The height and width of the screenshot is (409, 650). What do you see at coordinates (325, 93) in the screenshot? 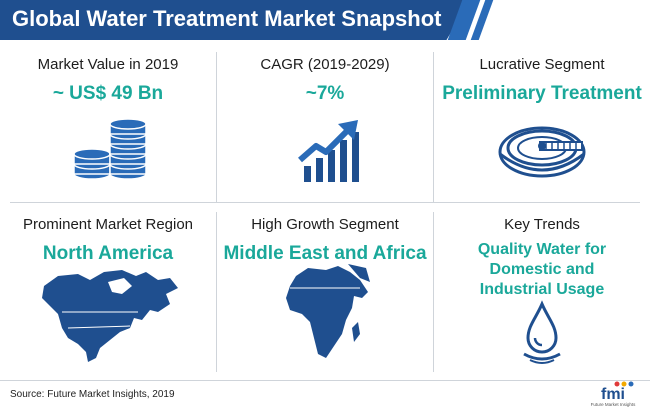
I see `card-value: ~7%` at bounding box center [325, 93].